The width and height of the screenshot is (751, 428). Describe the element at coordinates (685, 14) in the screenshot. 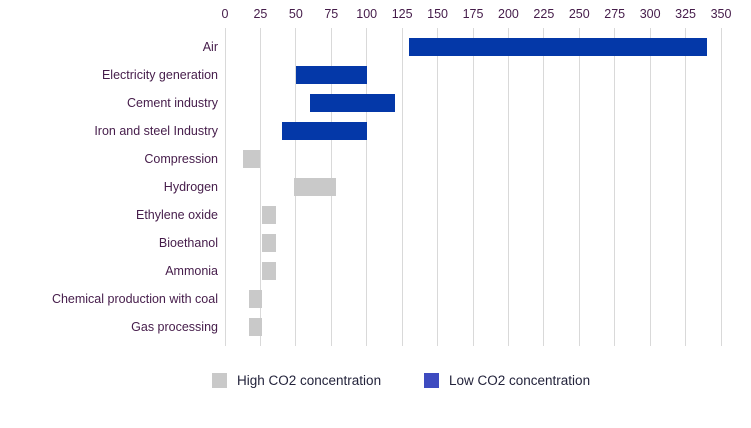

I see `x-axis-tick-label: 325` at that location.